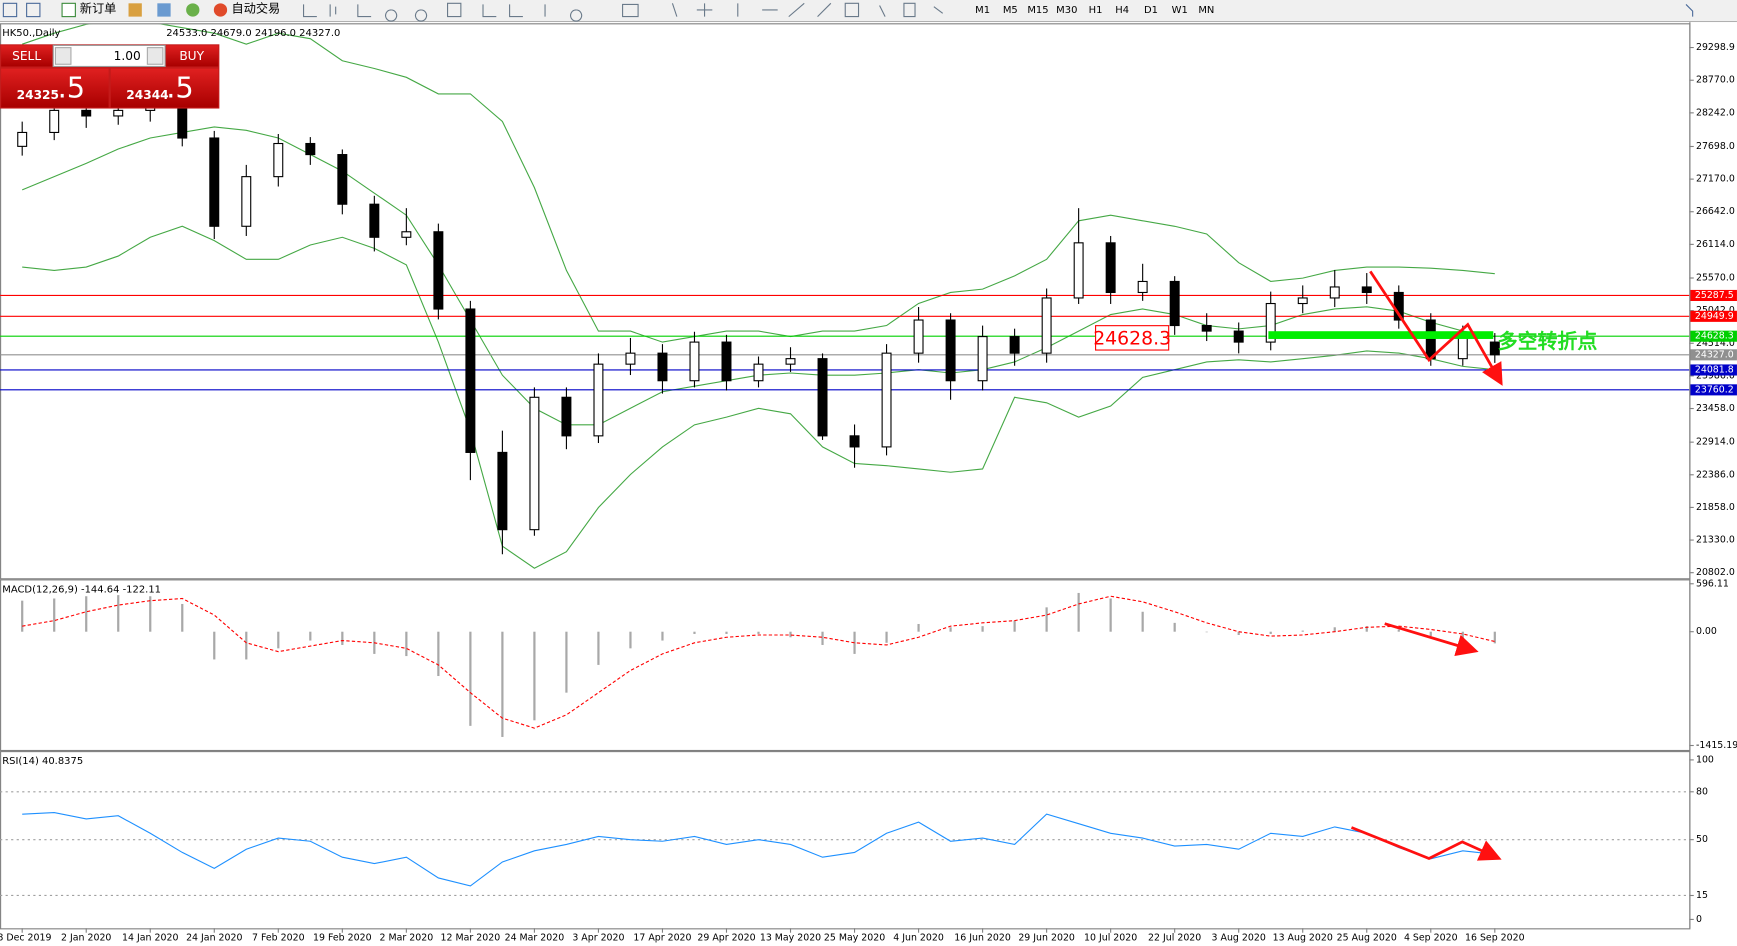  I want to click on timeframe-button: H1, so click(1096, 10).